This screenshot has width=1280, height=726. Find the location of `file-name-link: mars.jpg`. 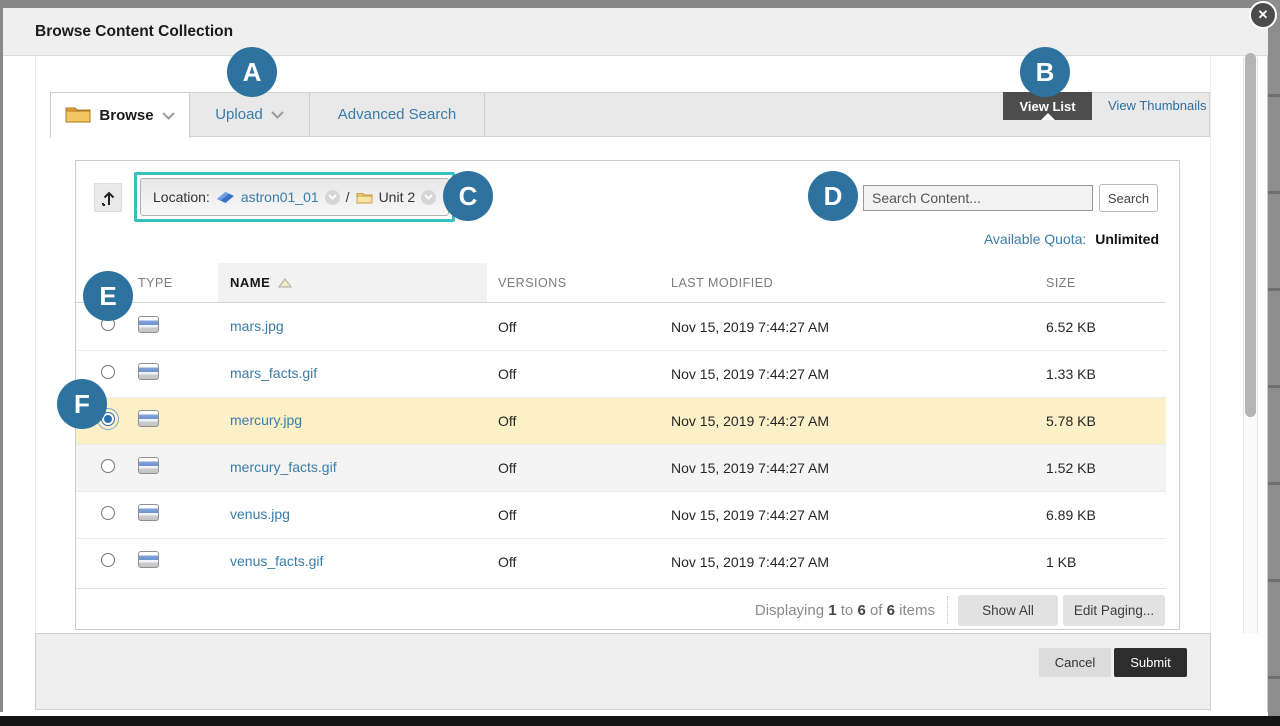

file-name-link: mars.jpg is located at coordinates (257, 325).